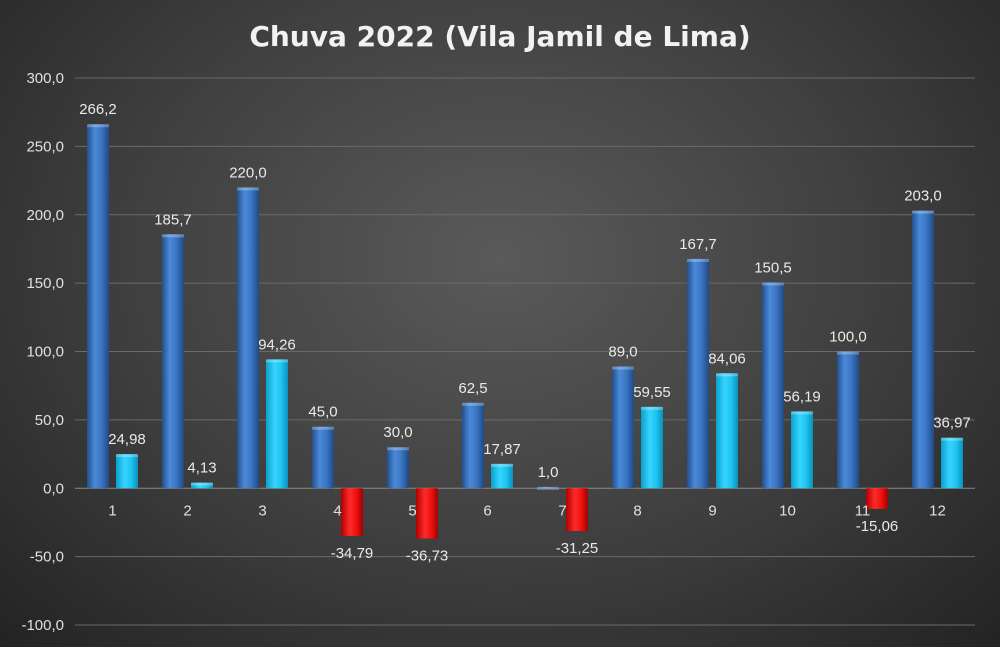  Describe the element at coordinates (322, 412) in the screenshot. I see `data-label: 45,0` at that location.